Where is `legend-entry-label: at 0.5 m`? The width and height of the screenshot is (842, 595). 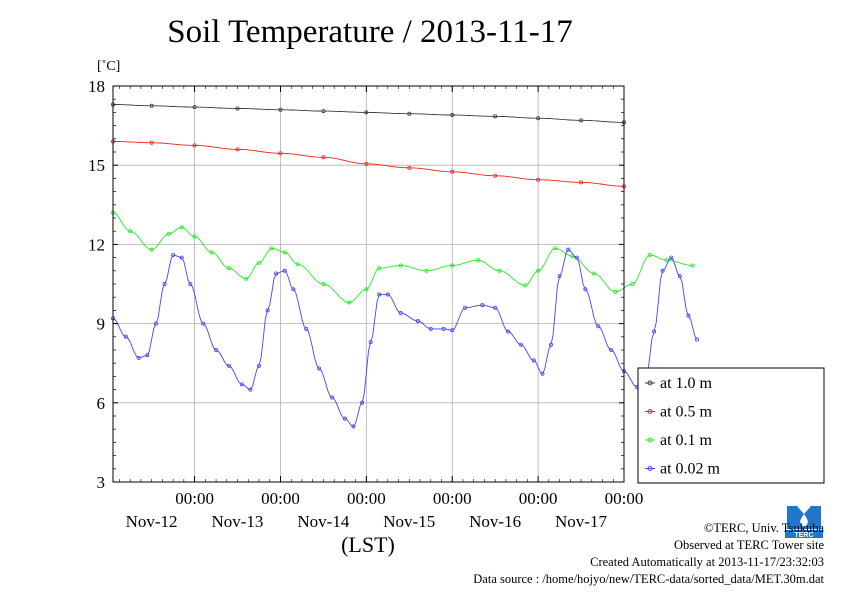 legend-entry-label: at 0.5 m is located at coordinates (686, 412).